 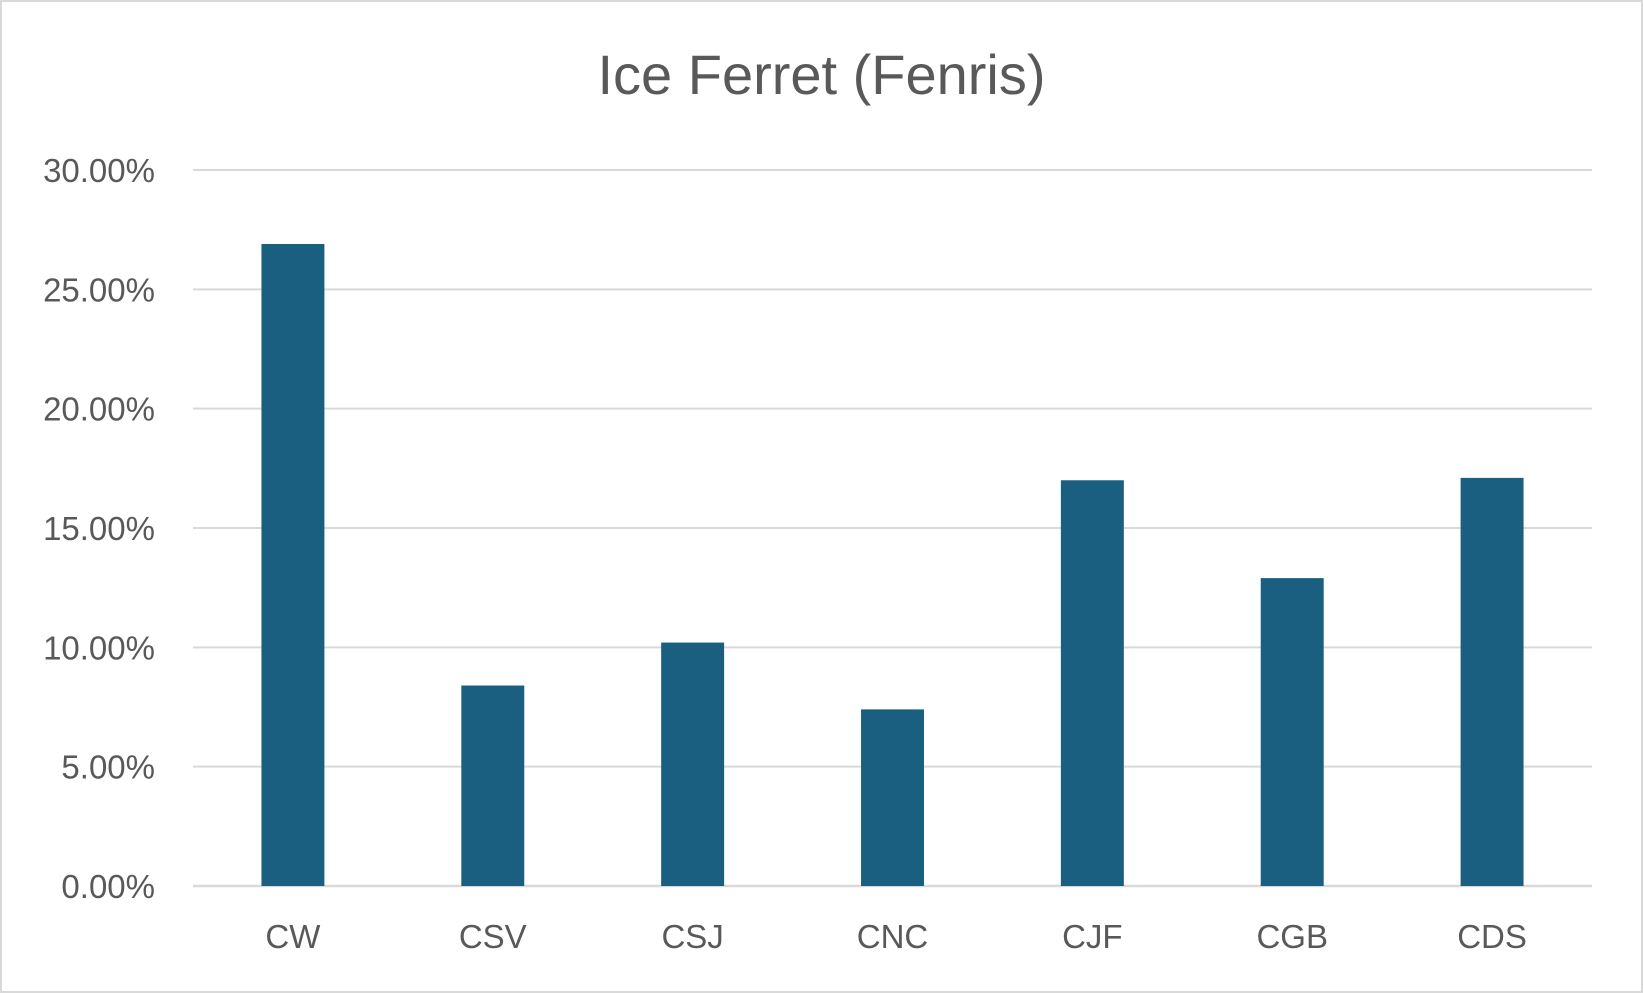 What do you see at coordinates (1492, 936) in the screenshot?
I see `x-tick-label: CDS` at bounding box center [1492, 936].